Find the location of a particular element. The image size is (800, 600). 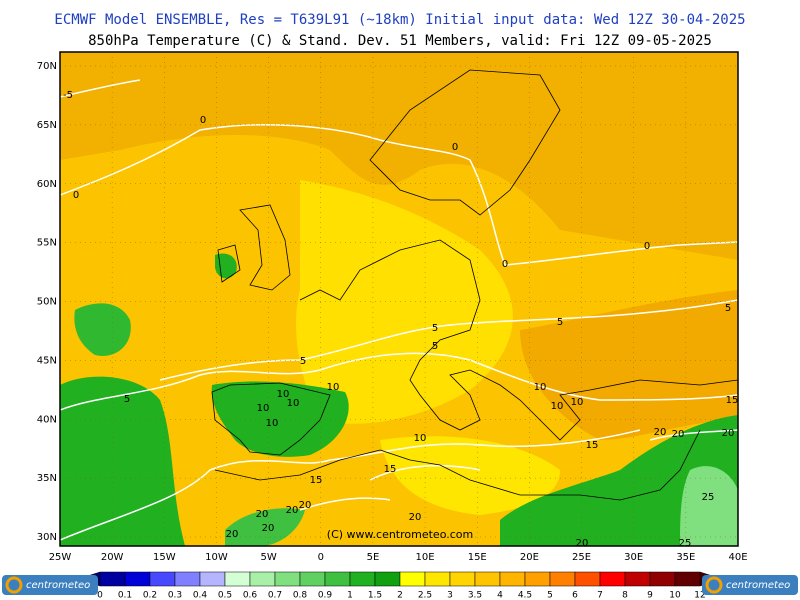

colorbar-label: 1.5 is located at coordinates (375, 595).